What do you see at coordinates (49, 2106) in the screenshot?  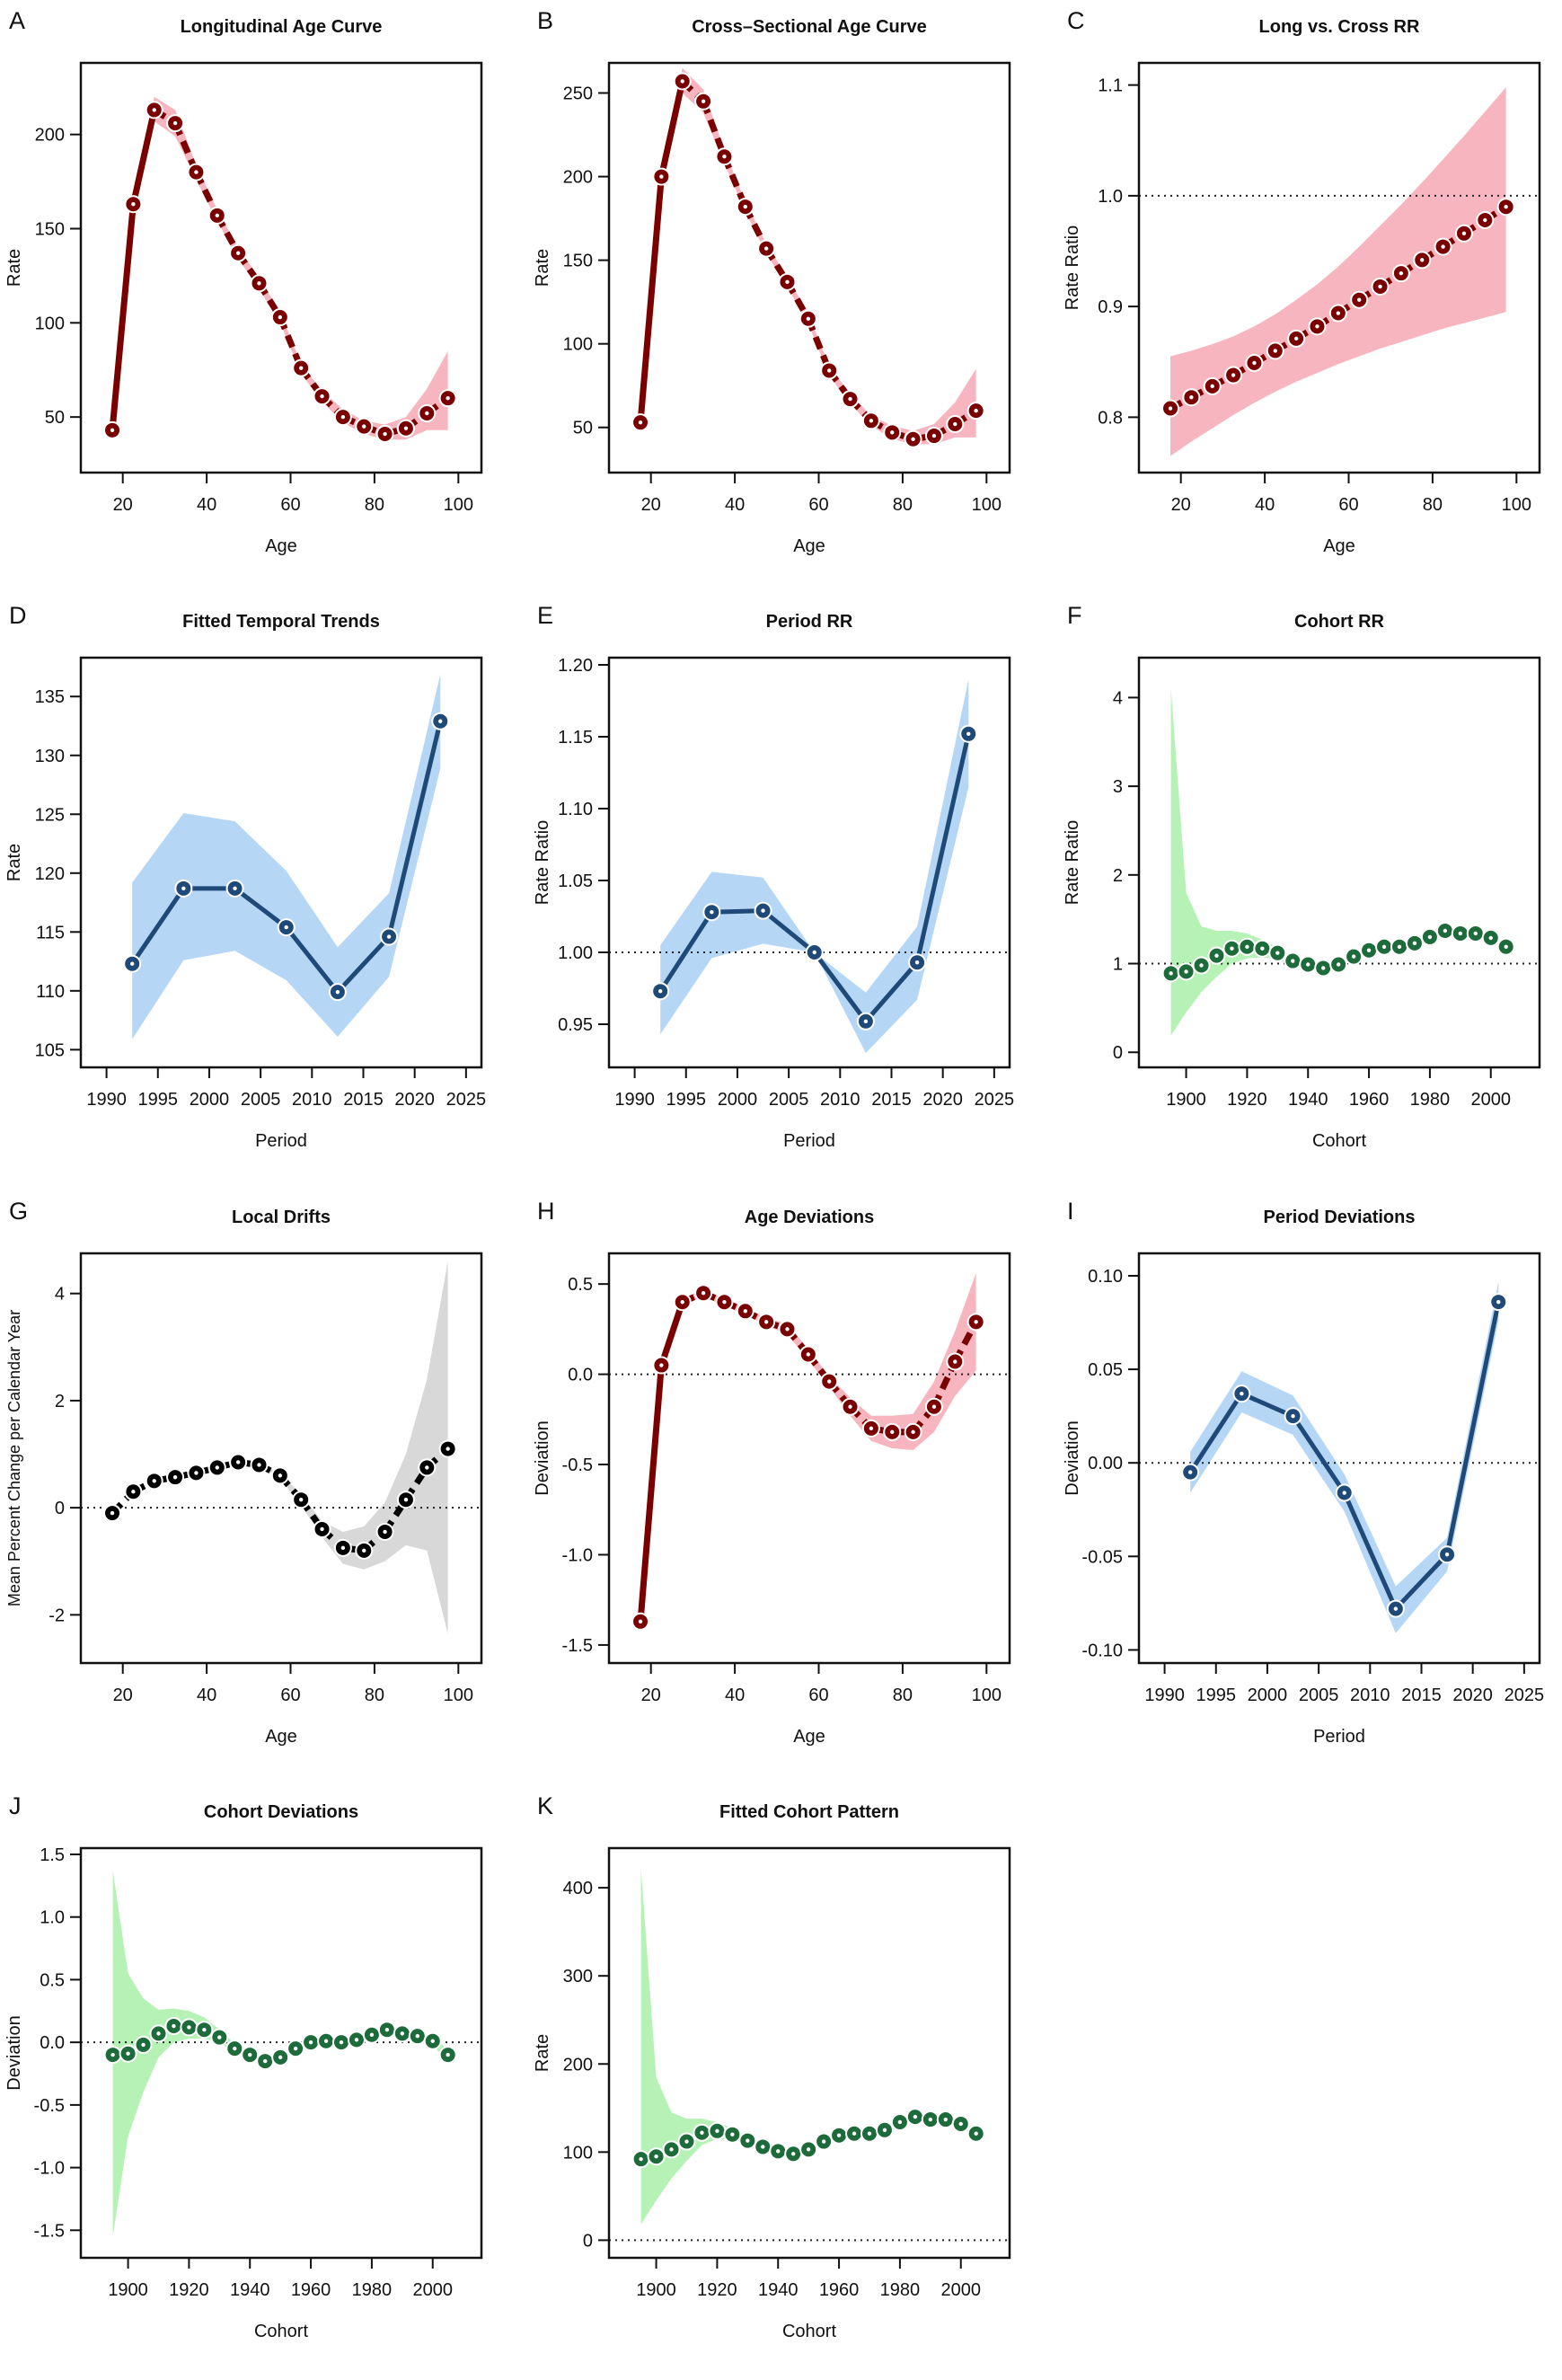 I see `y-tick-label: -0.5` at bounding box center [49, 2106].